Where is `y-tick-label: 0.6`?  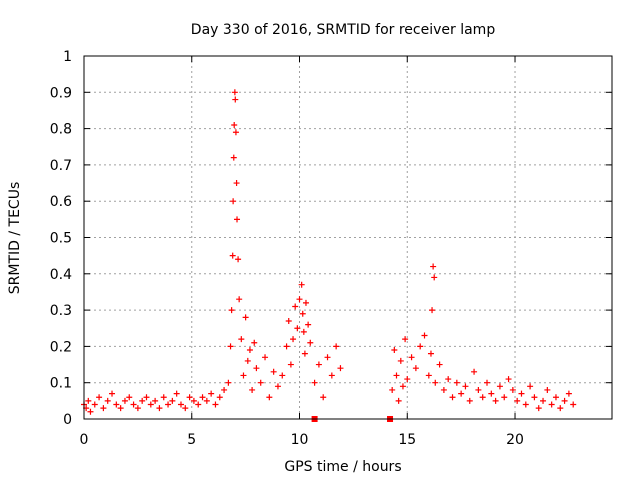
y-tick-label: 0.6 is located at coordinates (61, 202).